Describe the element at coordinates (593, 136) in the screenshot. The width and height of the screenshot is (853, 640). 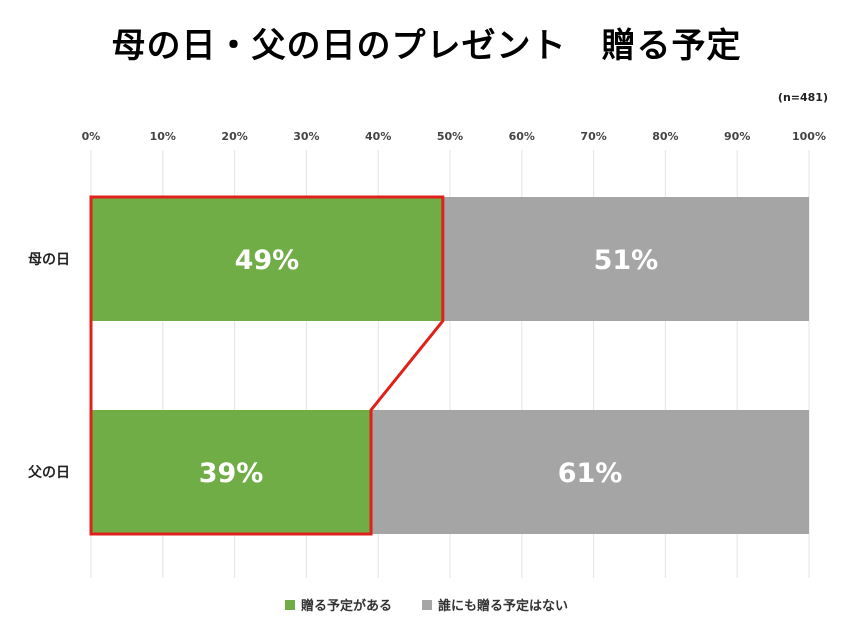
I see `x-tick-label: 70%` at that location.